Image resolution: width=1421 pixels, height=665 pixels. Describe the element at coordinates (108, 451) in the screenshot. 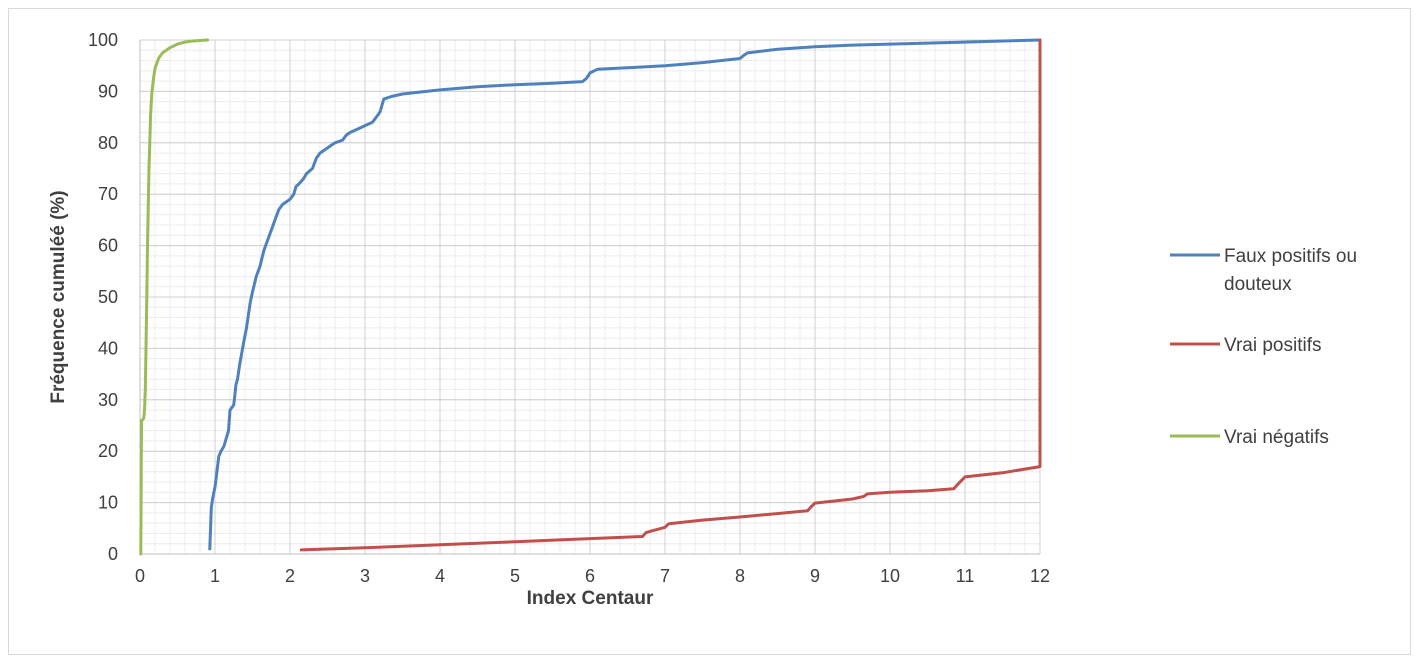

I see `y-tick-label: 20` at that location.